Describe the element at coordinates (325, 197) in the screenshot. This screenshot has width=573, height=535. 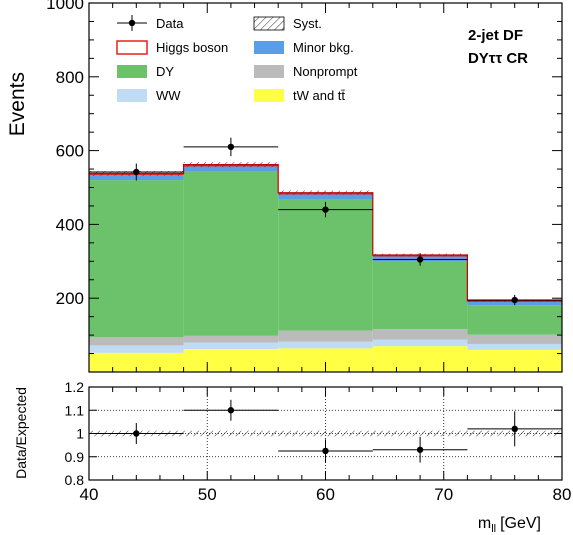
I see `bar-minor-bkg--2` at that location.